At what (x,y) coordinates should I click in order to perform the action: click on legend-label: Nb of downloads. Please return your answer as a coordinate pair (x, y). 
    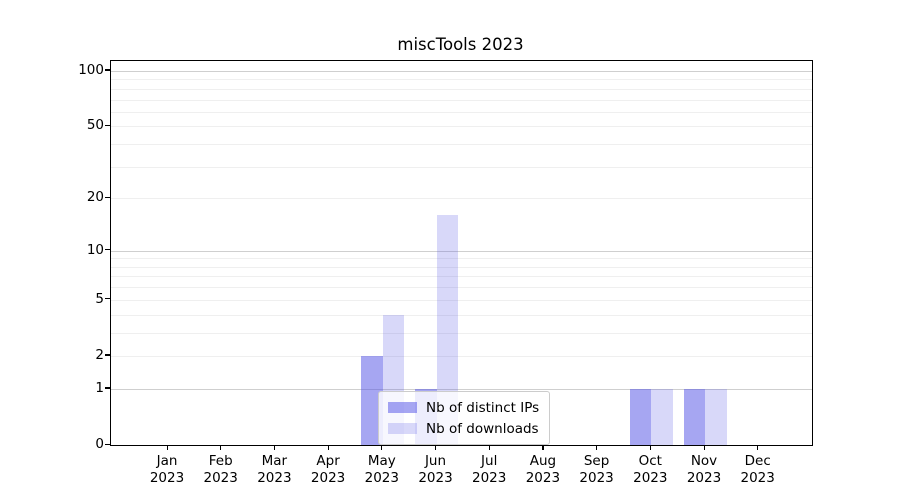
    Looking at the image, I should click on (482, 428).